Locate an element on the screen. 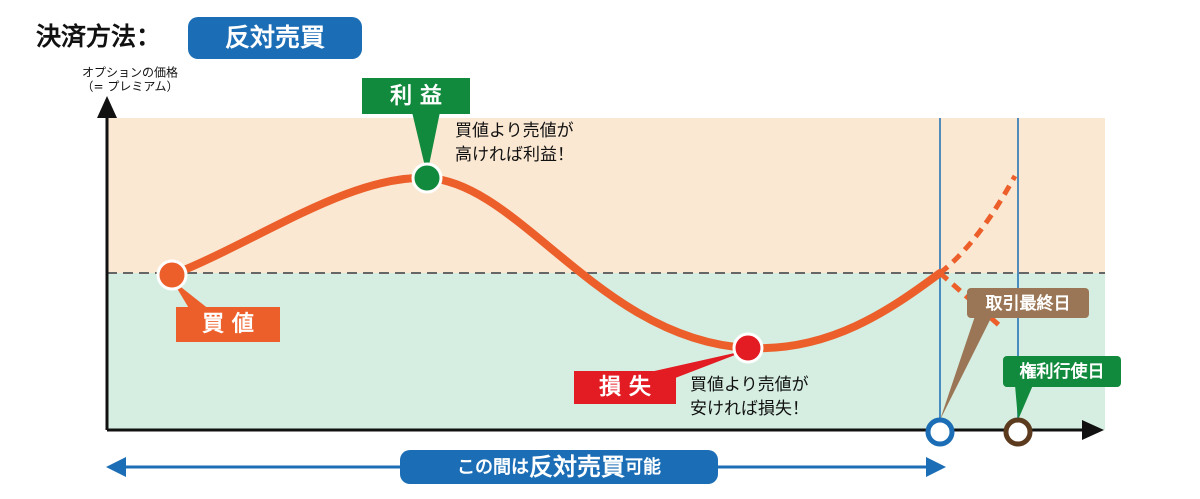  profit-note: 高ければ利益！ is located at coordinates (514, 155).